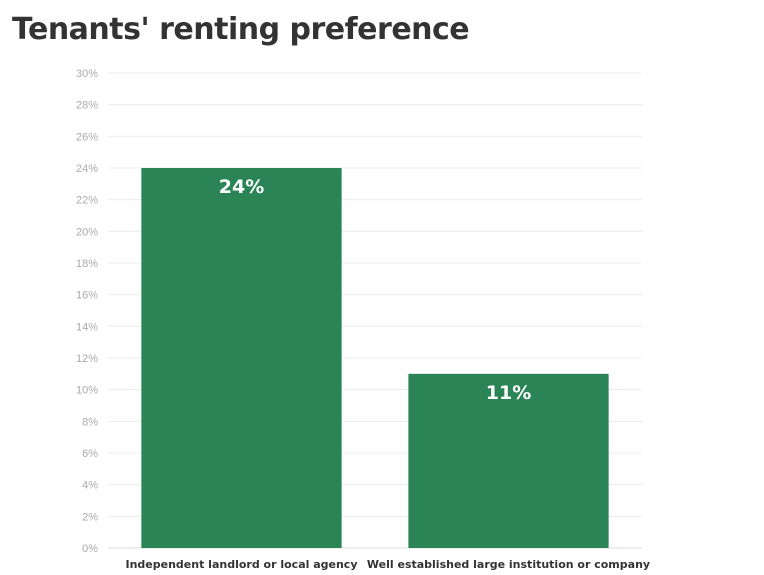 The image size is (764, 575). I want to click on y-tick-label: 16%, so click(87, 296).